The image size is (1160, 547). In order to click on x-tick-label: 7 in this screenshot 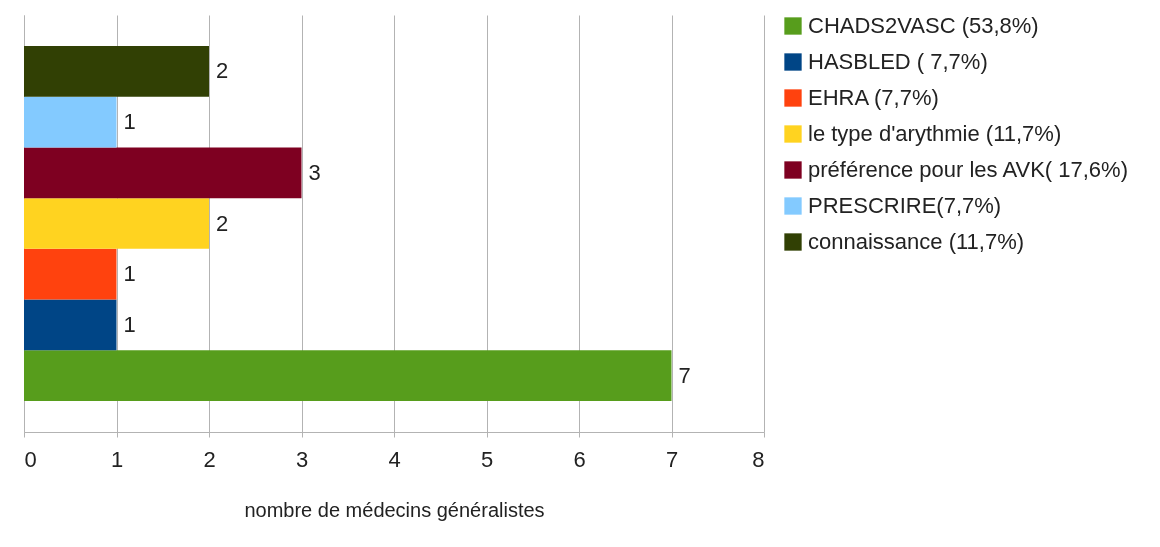, I will do `click(672, 459)`.